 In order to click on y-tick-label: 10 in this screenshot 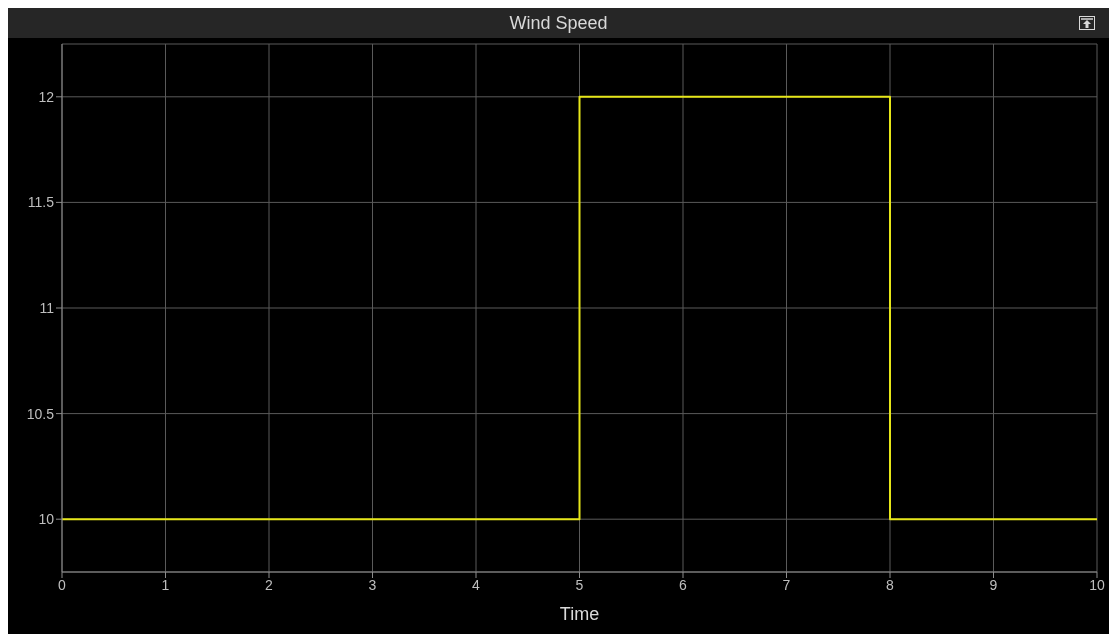, I will do `click(46, 519)`.